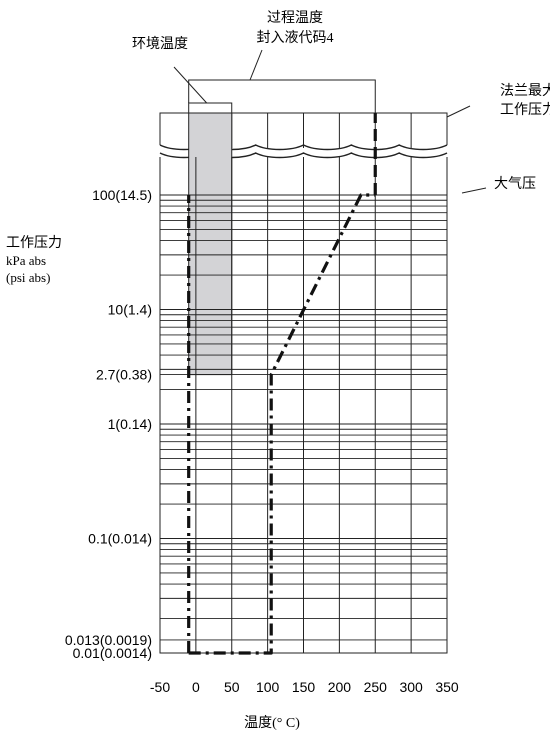 The height and width of the screenshot is (734, 550). I want to click on x-tick-label: 50, so click(232, 687).